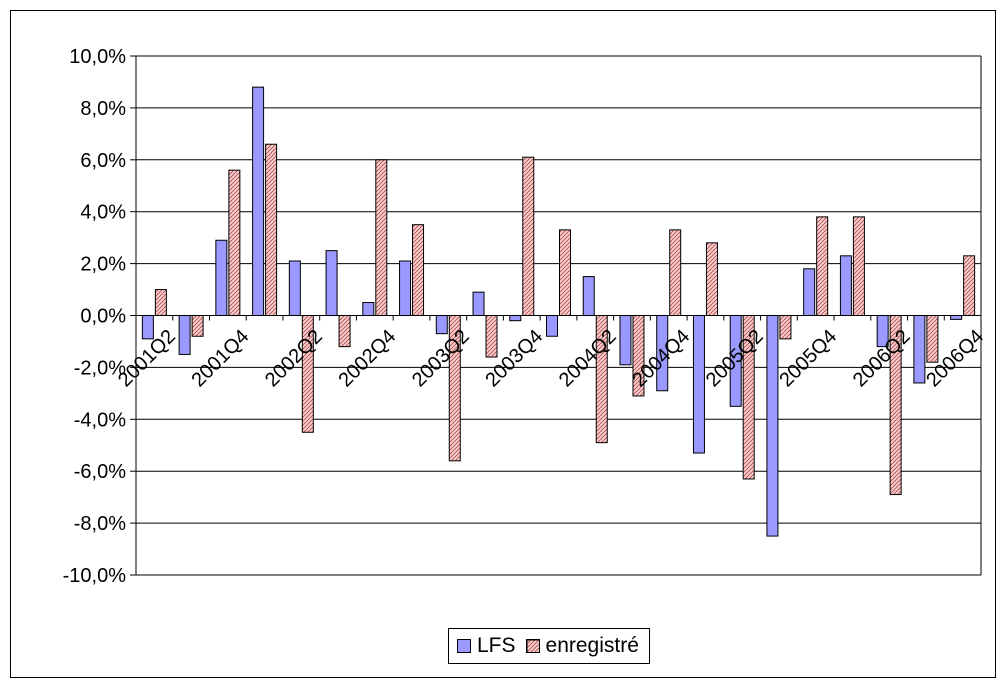 This screenshot has width=1008, height=678. I want to click on legend-swatch-lfs, so click(464, 646).